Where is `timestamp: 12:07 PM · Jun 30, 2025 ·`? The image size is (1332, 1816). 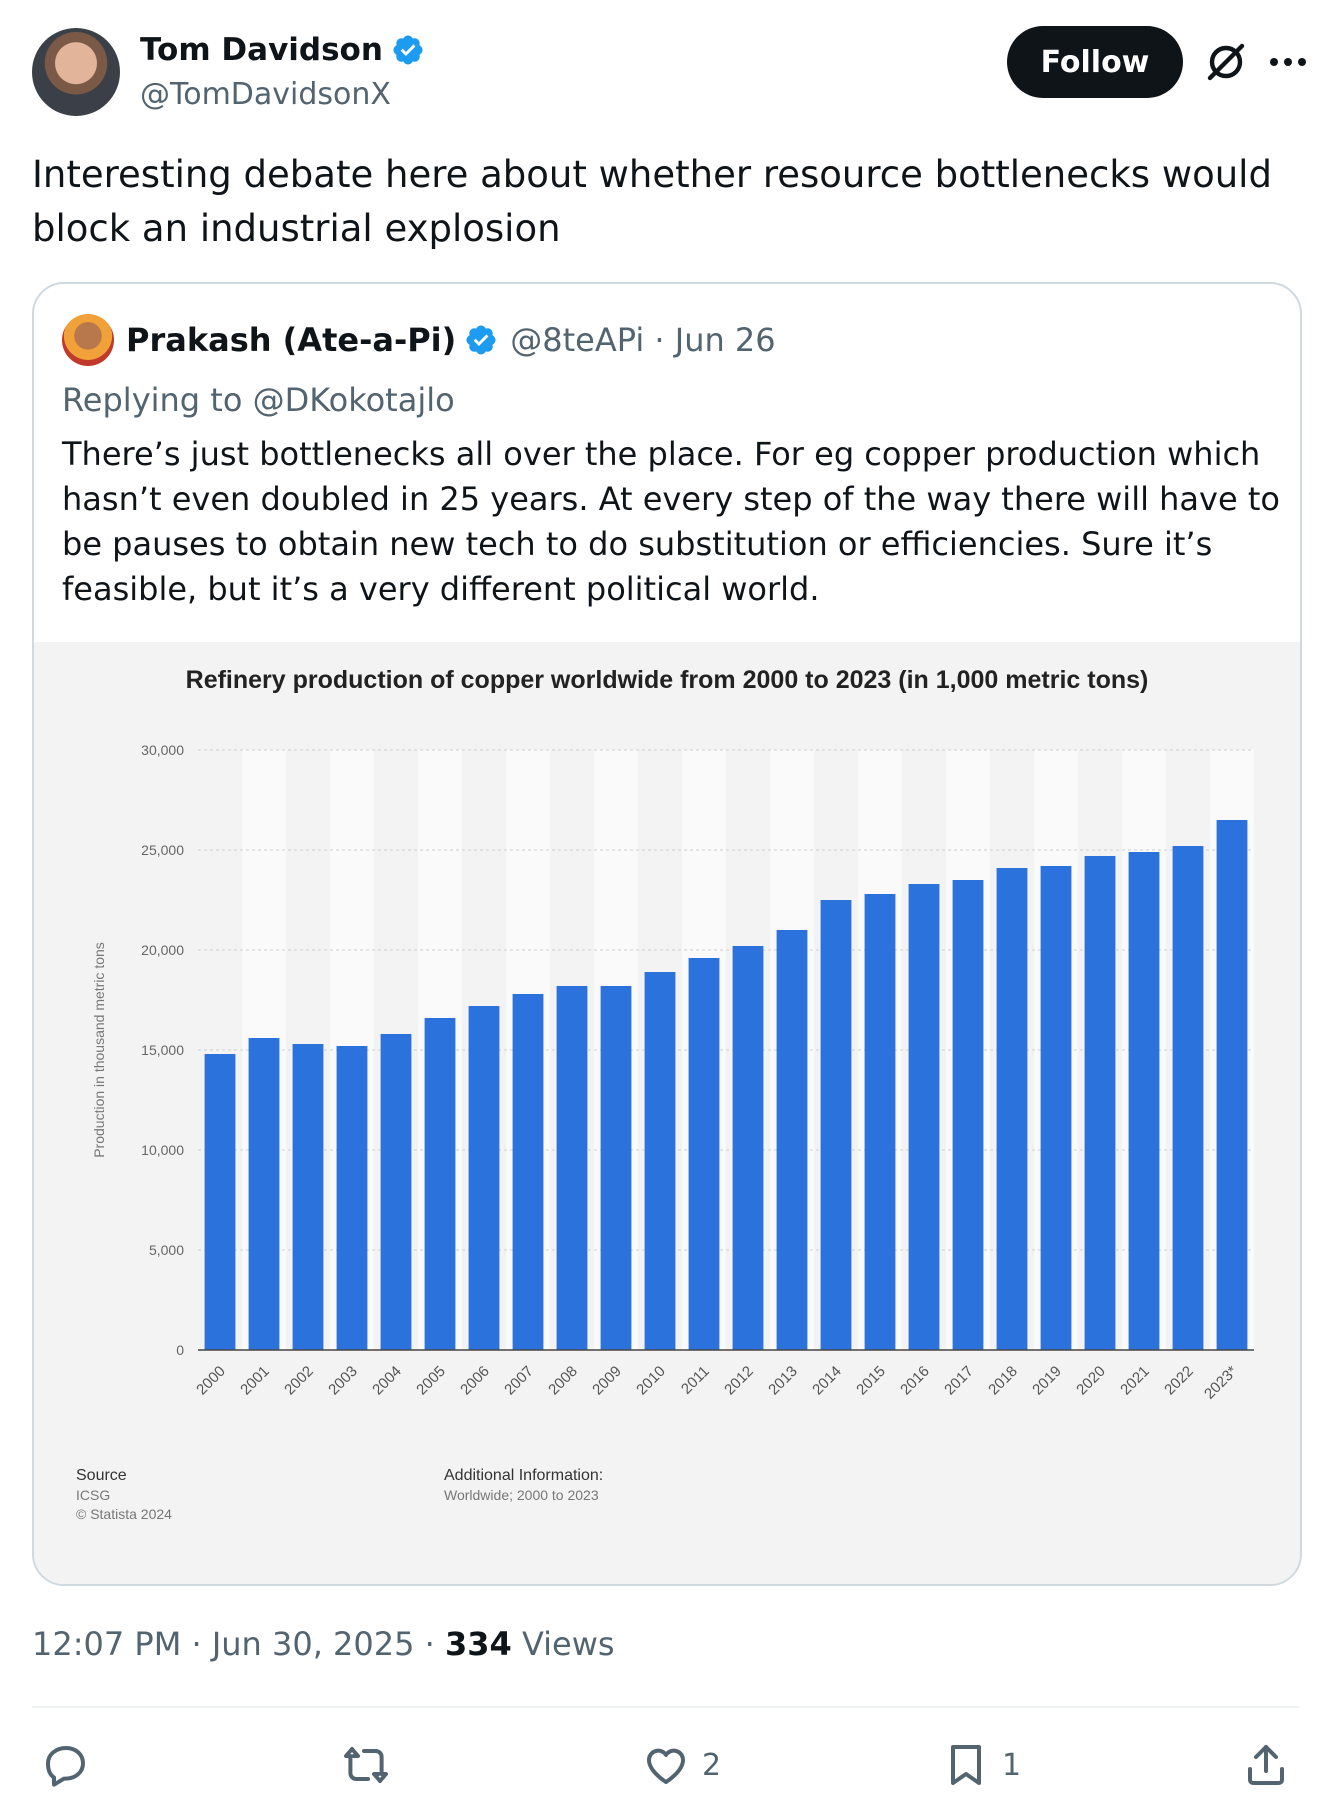 timestamp: 12:07 PM · Jun 30, 2025 · is located at coordinates (238, 1644).